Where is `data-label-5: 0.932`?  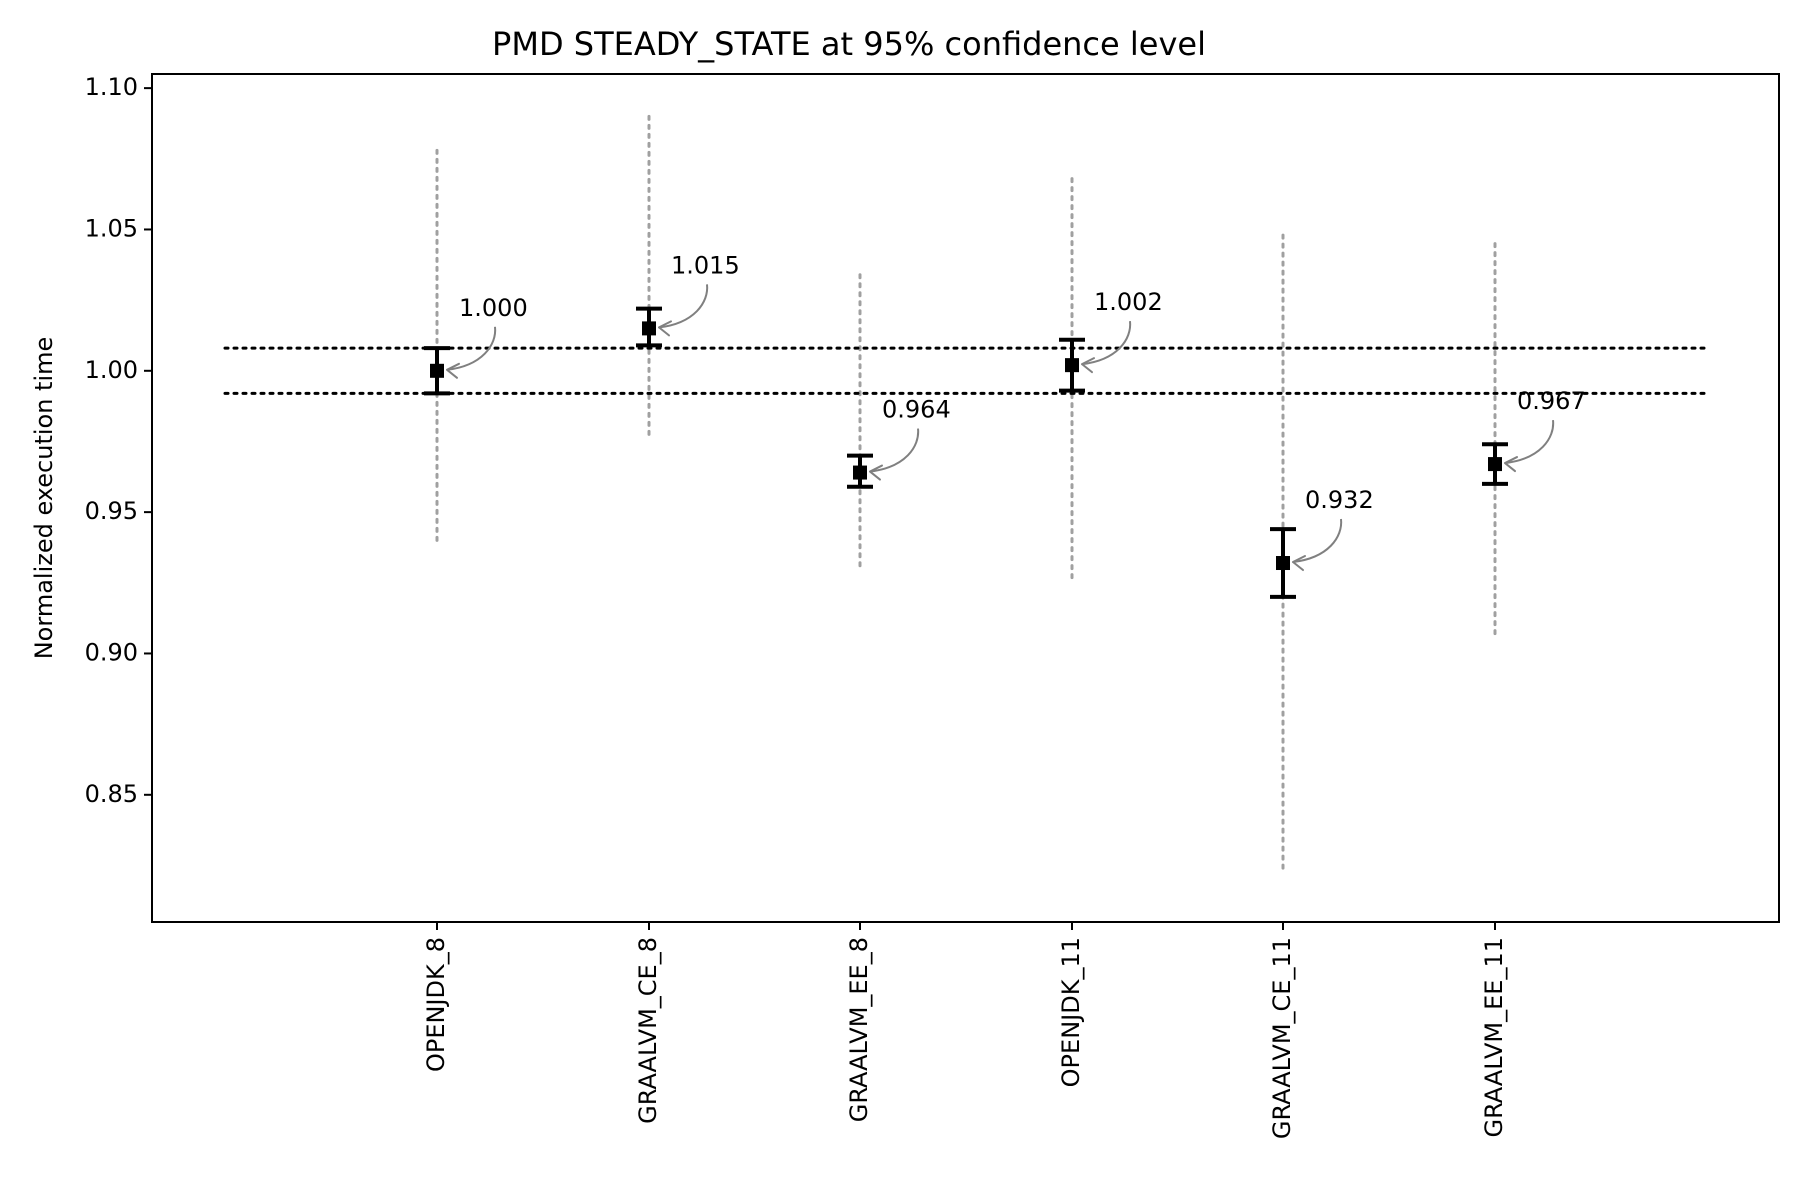 data-label-5: 0.932 is located at coordinates (1339, 500).